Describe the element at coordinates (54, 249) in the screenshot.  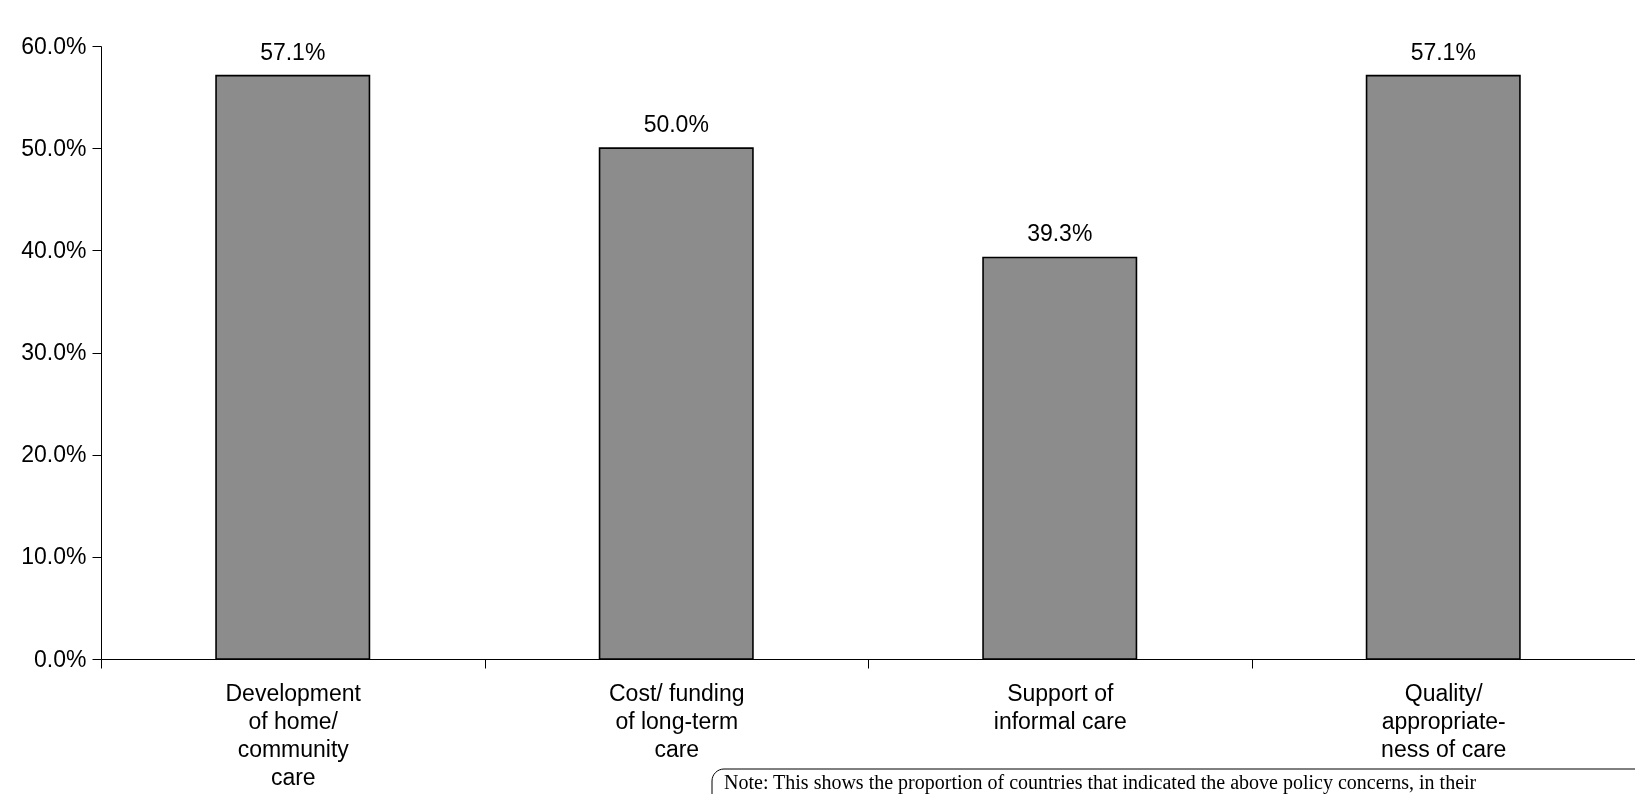
I see `y-tick-label: 40.0%` at that location.